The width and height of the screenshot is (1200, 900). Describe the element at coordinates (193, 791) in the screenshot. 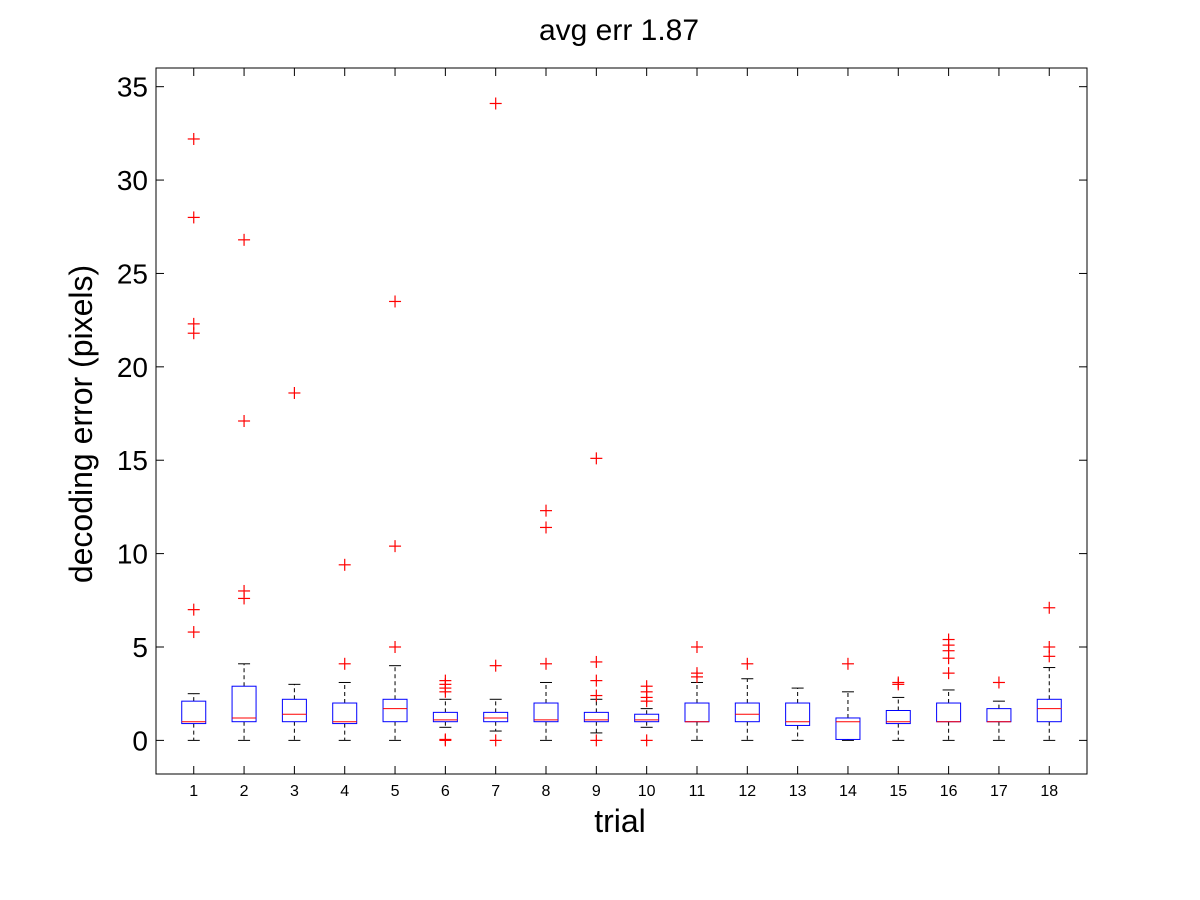

I see `x-tick-label: 1` at that location.